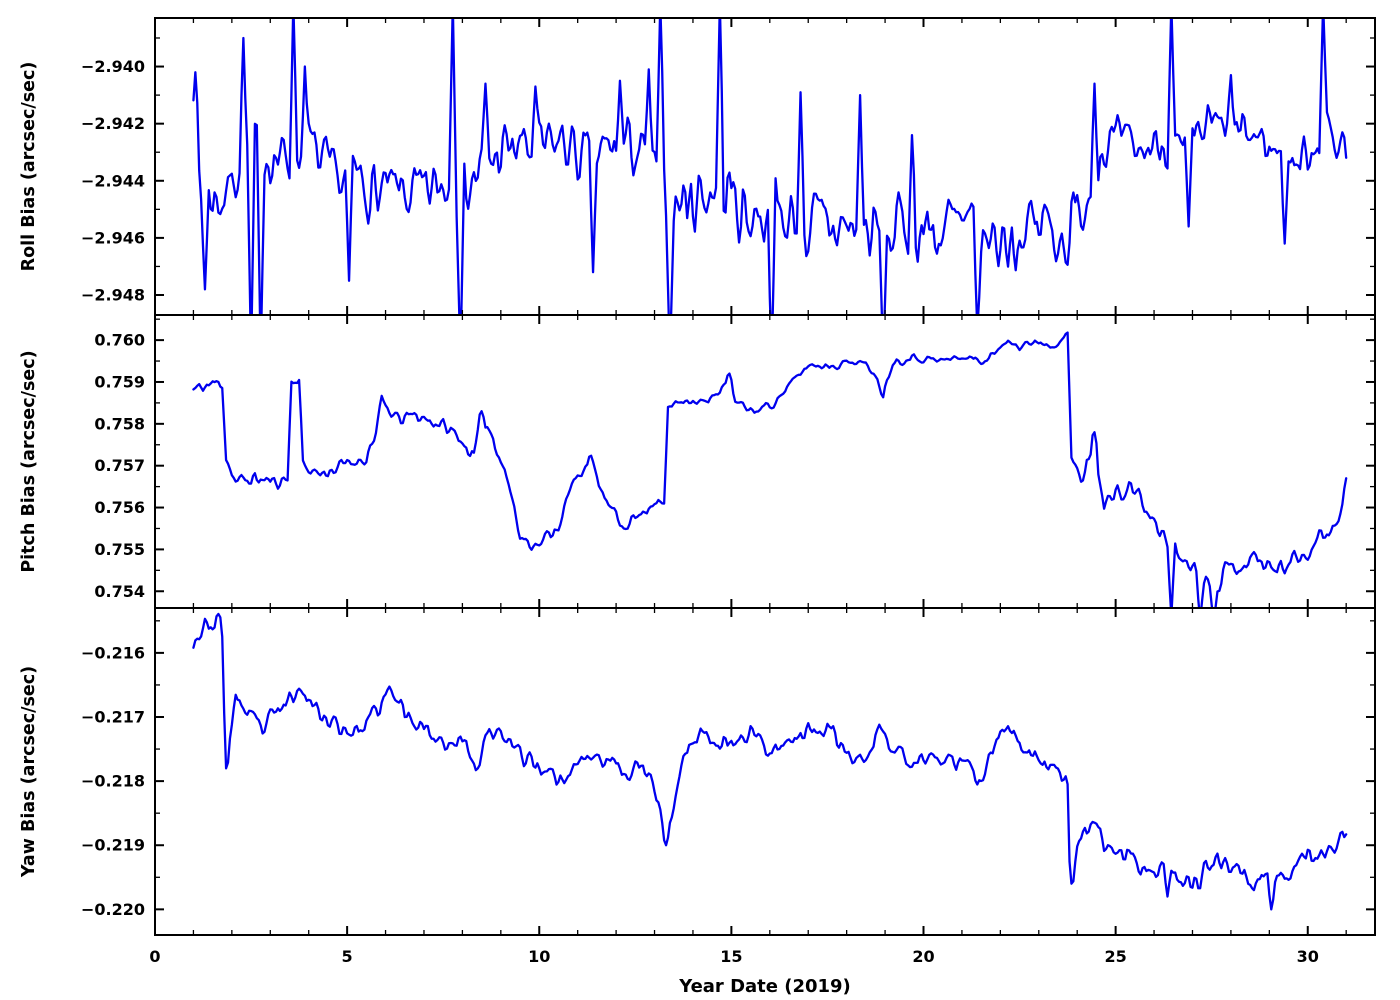 This screenshot has width=1400, height=1000. Describe the element at coordinates (154, 956) in the screenshot. I see `x-tick-label: 0` at that location.